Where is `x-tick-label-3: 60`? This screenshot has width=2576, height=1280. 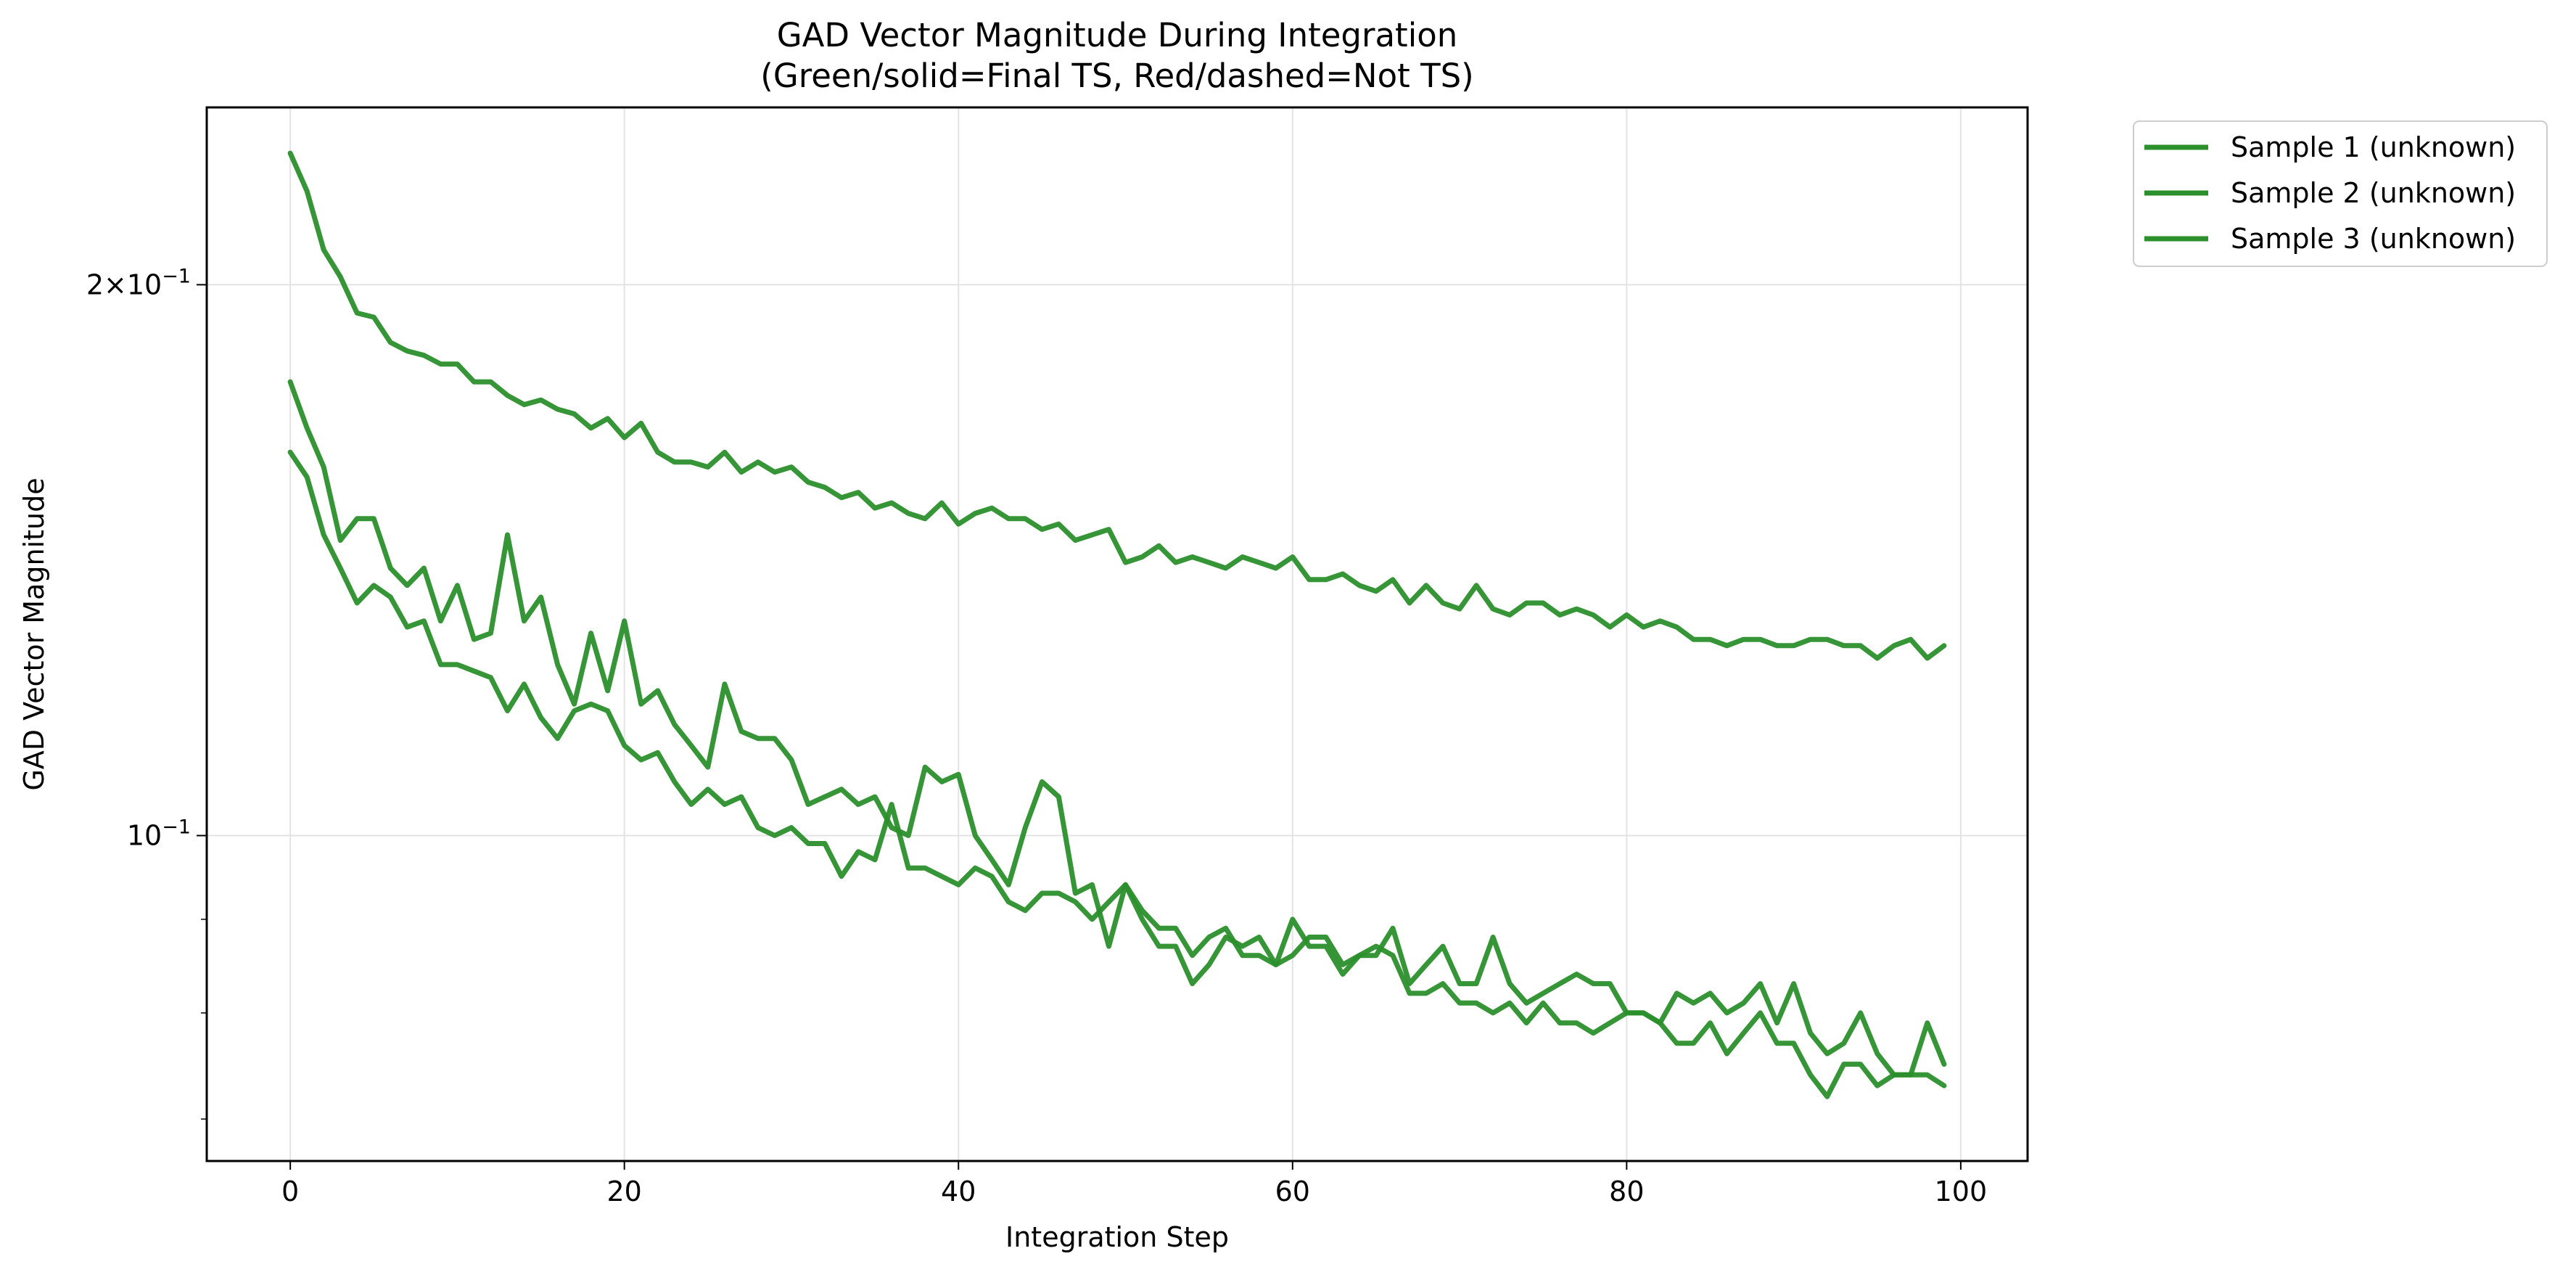 x-tick-label-3: 60 is located at coordinates (1292, 1191).